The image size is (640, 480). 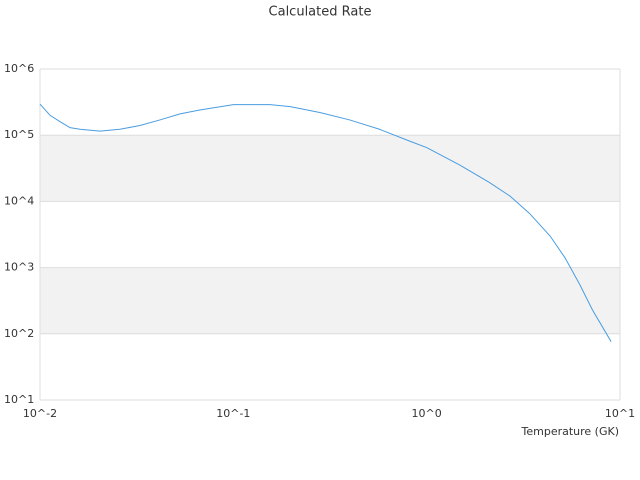 I want to click on y-tick-label: 10^3, so click(x=19, y=267).